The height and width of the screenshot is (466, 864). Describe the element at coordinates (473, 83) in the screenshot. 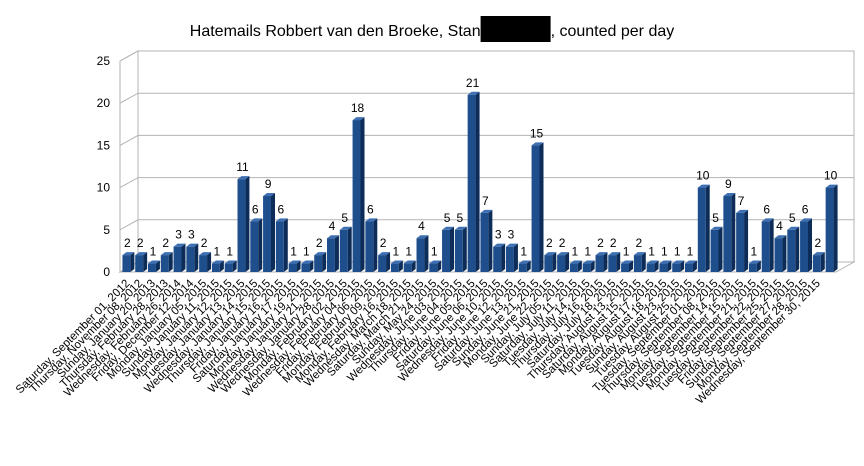

I see `data-label: 21` at that location.